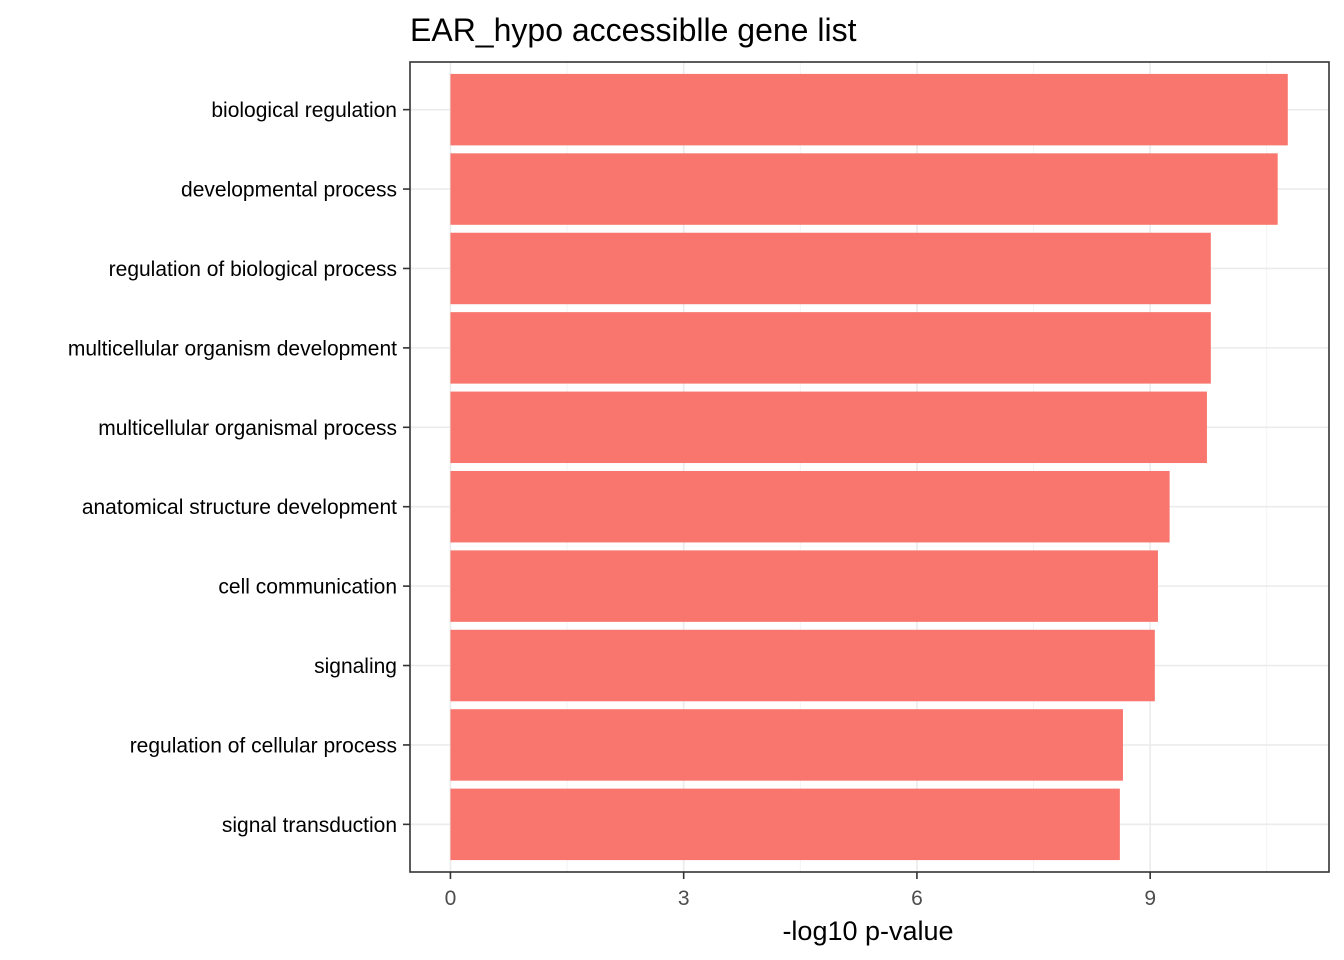 The image size is (1344, 960). Describe the element at coordinates (355, 666) in the screenshot. I see `y-tick-label: signaling` at that location.